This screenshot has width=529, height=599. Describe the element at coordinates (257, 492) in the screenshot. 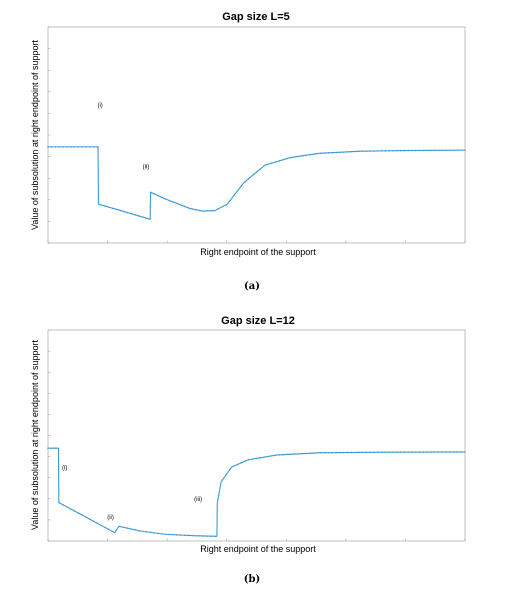

I see `series-line` at that location.